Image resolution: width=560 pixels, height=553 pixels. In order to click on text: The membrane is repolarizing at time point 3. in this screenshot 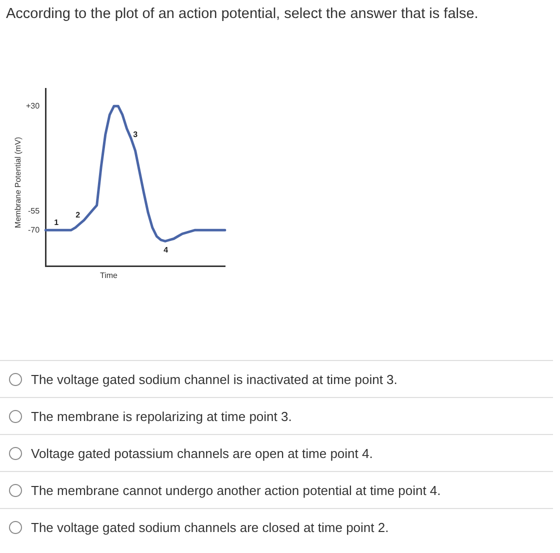, I will do `click(161, 416)`.